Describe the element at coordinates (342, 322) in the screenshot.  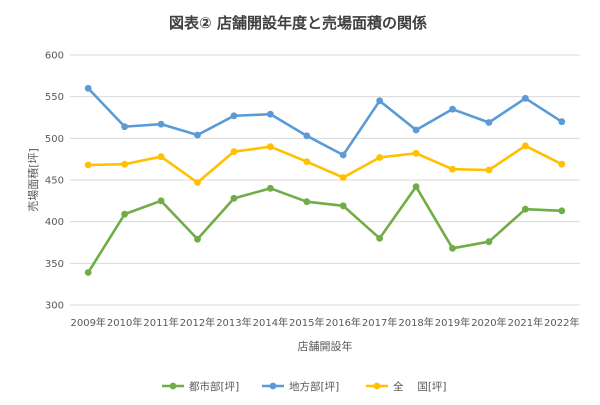
I see `x-tick-label: 2016年` at that location.